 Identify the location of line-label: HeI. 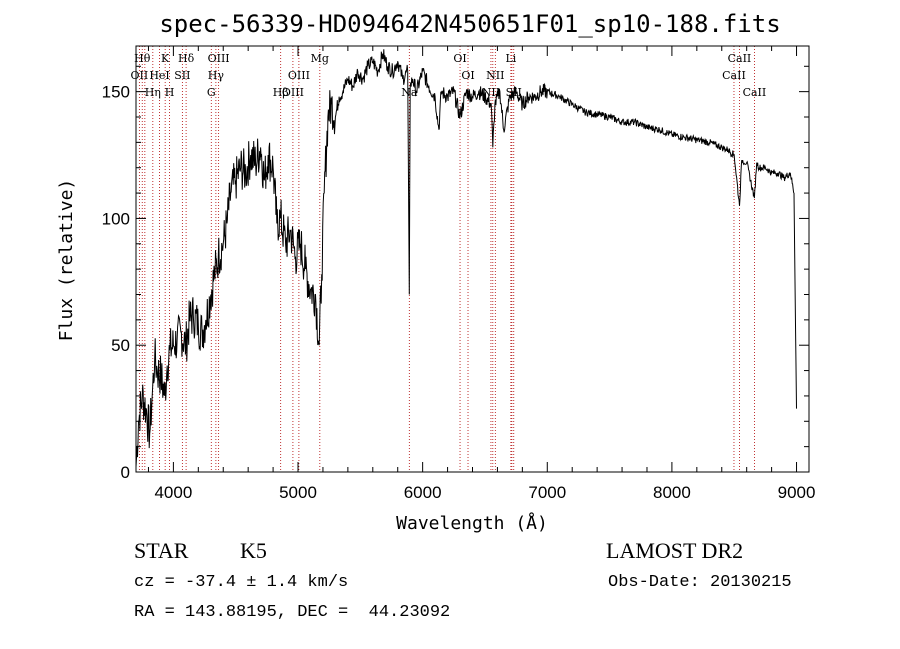
(159, 75).